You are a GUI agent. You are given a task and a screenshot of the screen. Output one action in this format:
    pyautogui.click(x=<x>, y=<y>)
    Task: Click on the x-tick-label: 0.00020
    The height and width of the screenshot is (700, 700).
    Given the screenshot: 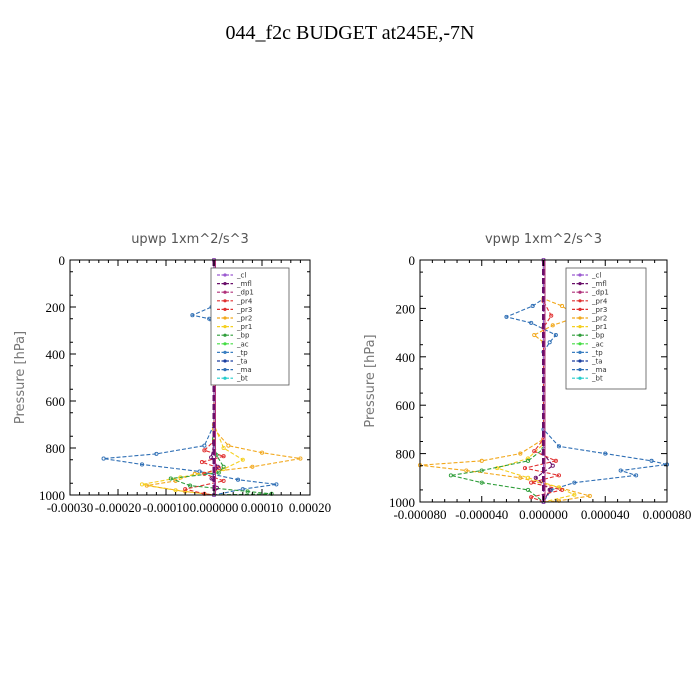 What is the action you would take?
    pyautogui.click(x=310, y=507)
    